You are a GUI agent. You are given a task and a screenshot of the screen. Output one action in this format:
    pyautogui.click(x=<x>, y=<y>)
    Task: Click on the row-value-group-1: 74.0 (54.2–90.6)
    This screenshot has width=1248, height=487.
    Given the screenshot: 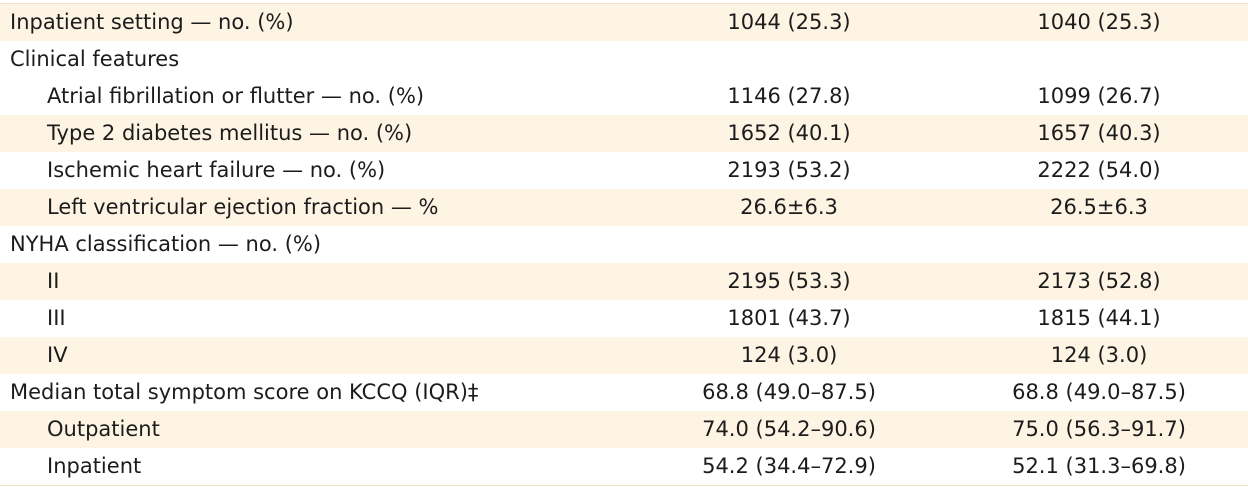 What is the action you would take?
    pyautogui.click(x=789, y=429)
    